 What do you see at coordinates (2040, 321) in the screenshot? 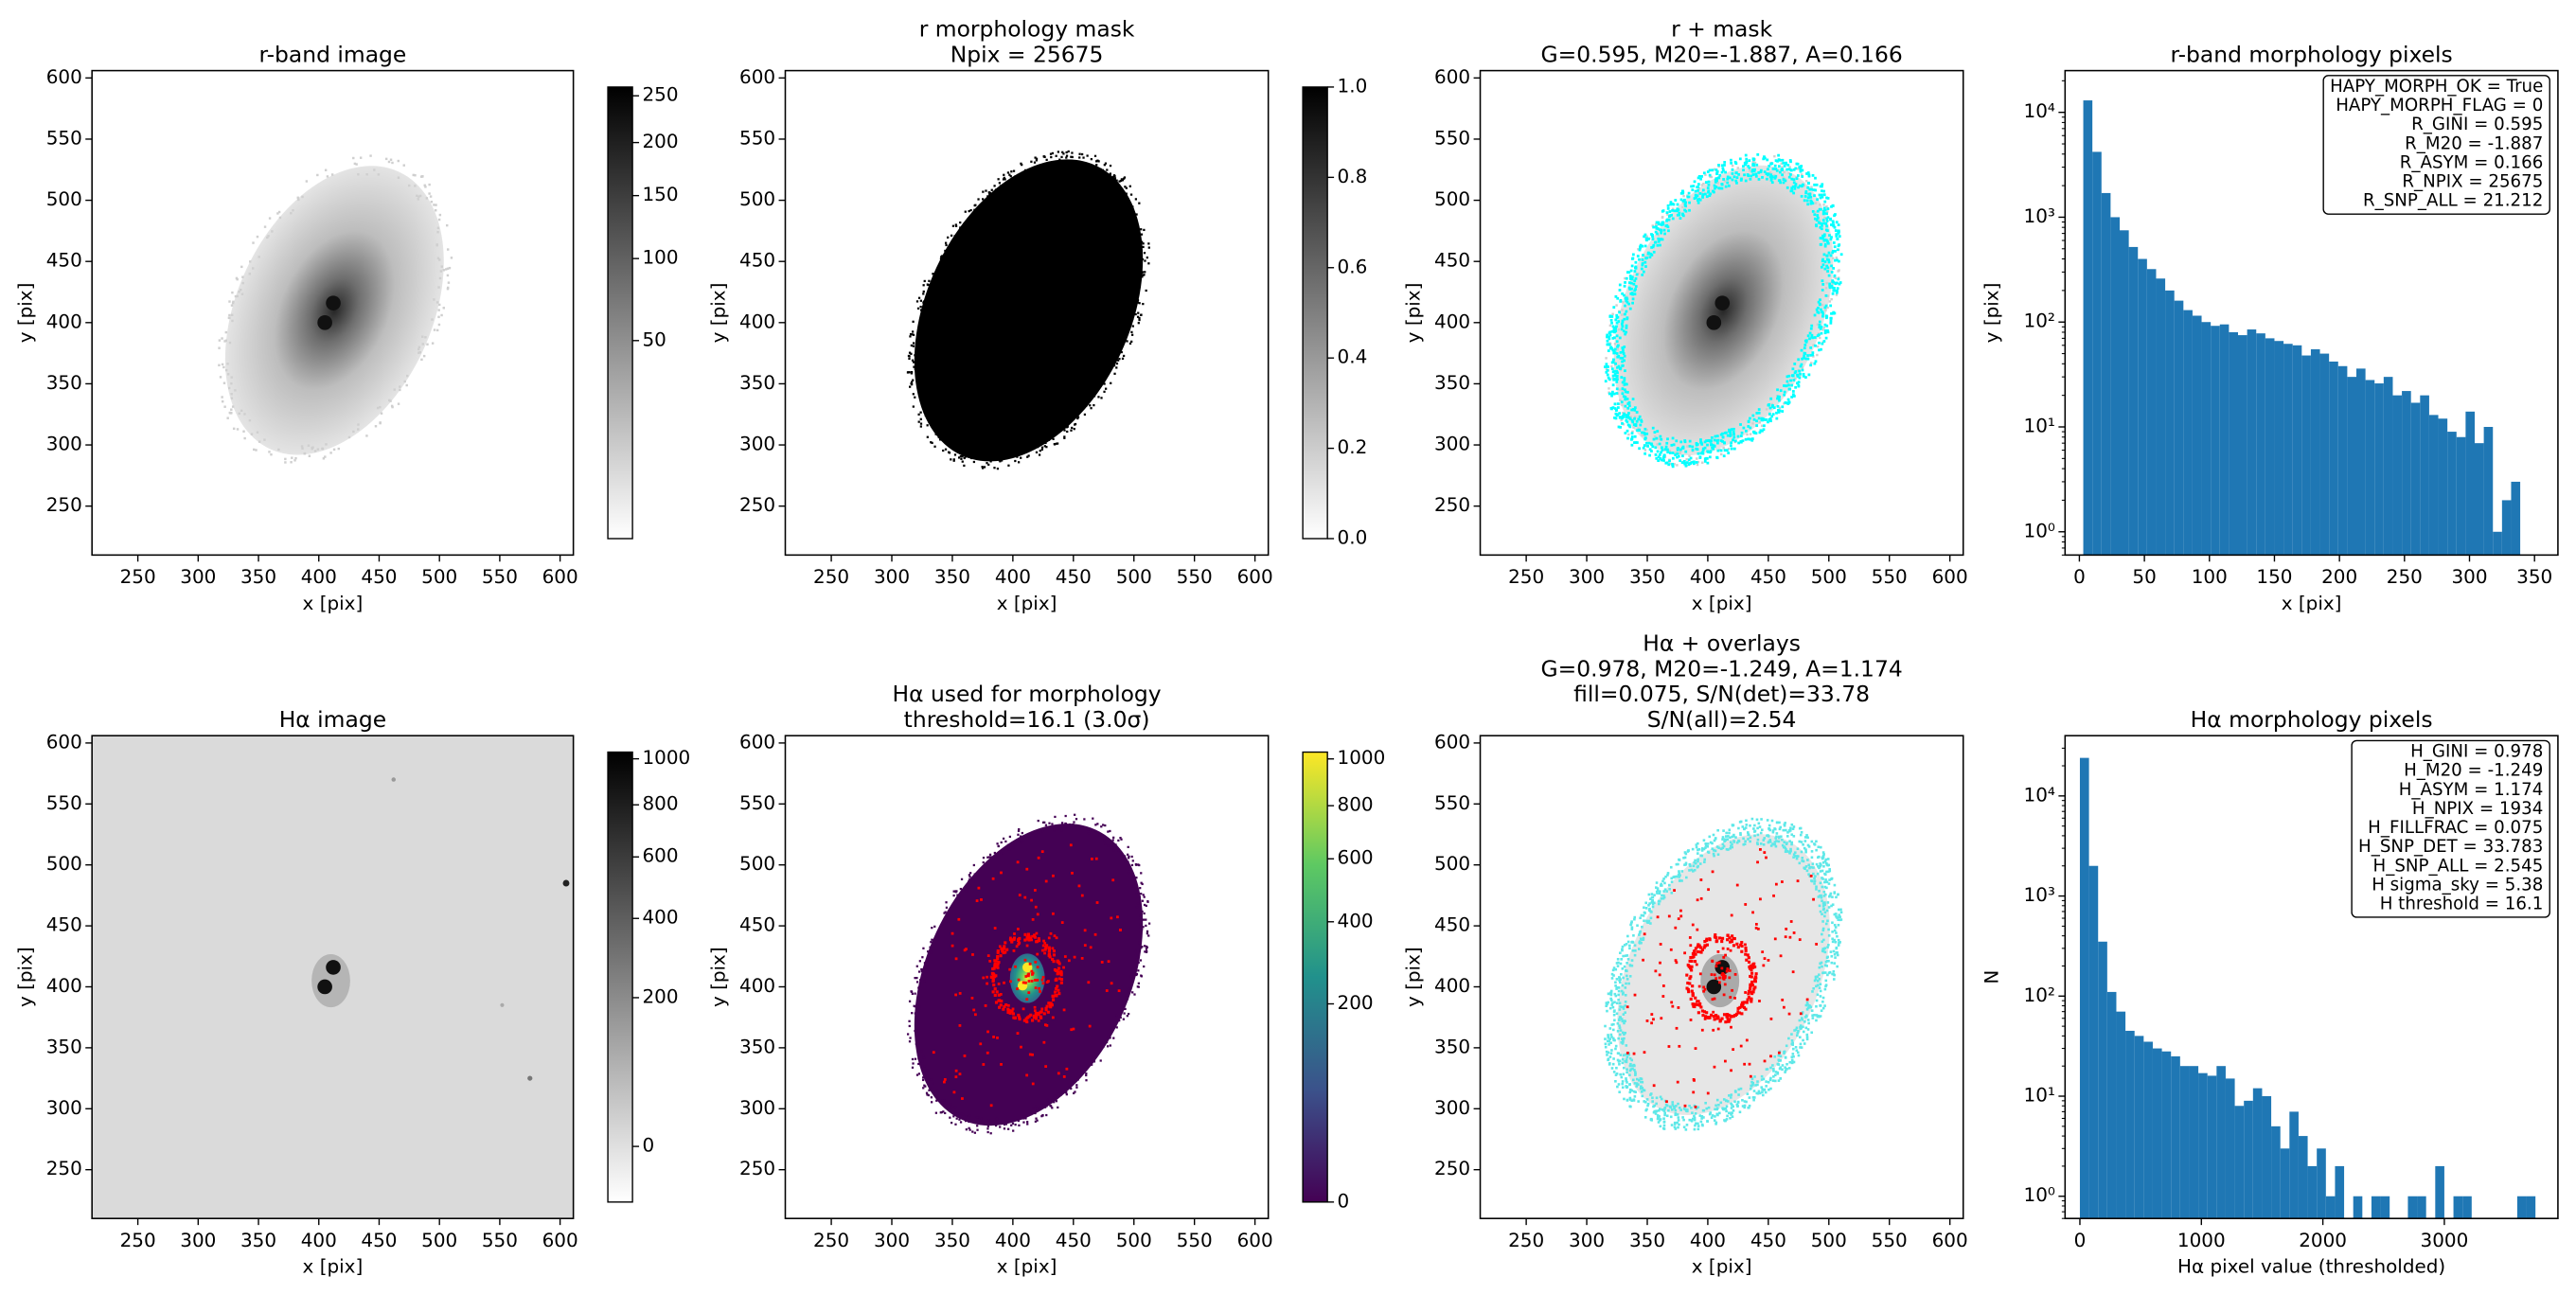
I see `y-tick-label: 10²` at bounding box center [2040, 321].